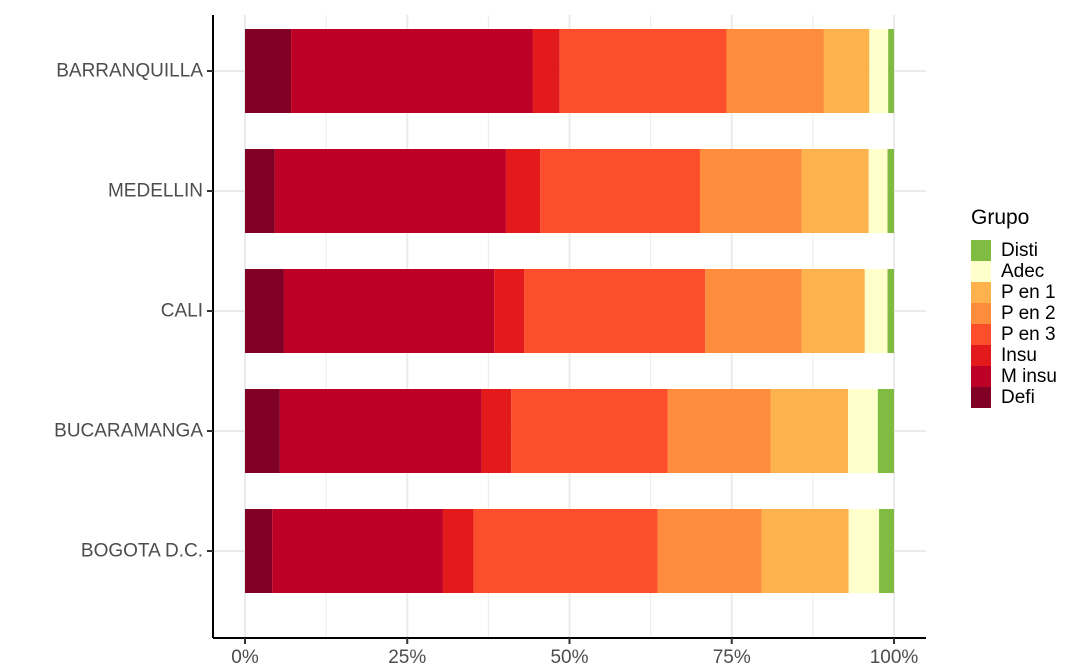  Describe the element at coordinates (732, 657) in the screenshot. I see `x-tick-label: 75%` at that location.